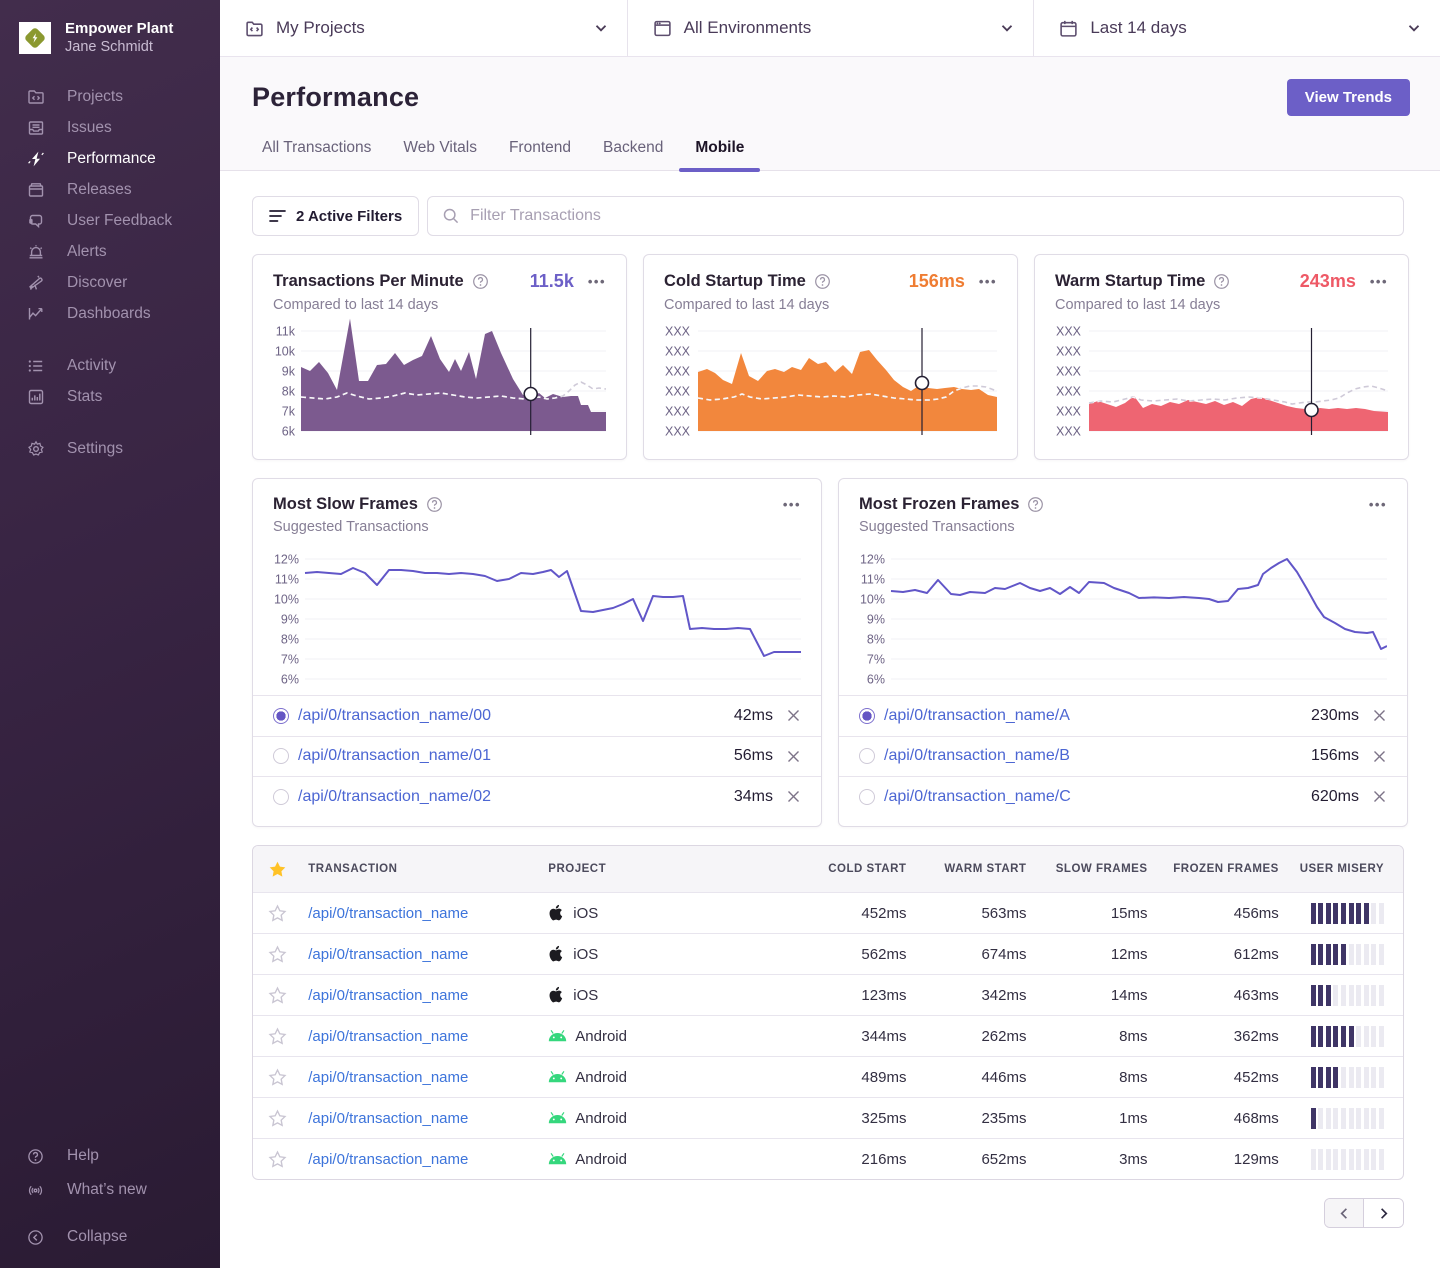  What do you see at coordinates (289, 432) in the screenshot?
I see `svg-text: 6k` at bounding box center [289, 432].